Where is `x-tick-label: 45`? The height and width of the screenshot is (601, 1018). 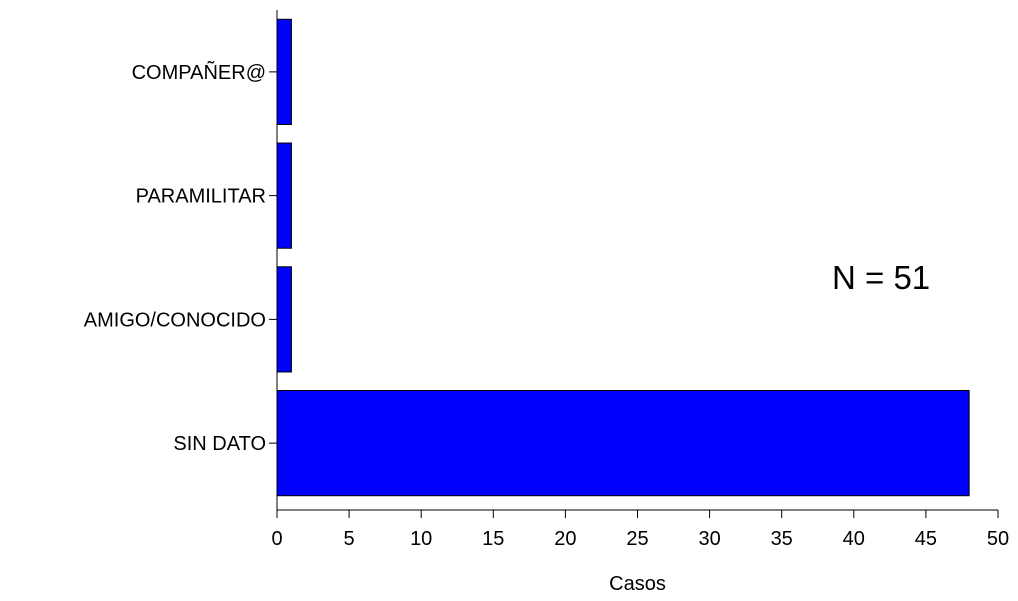
x-tick-label: 45 is located at coordinates (926, 539).